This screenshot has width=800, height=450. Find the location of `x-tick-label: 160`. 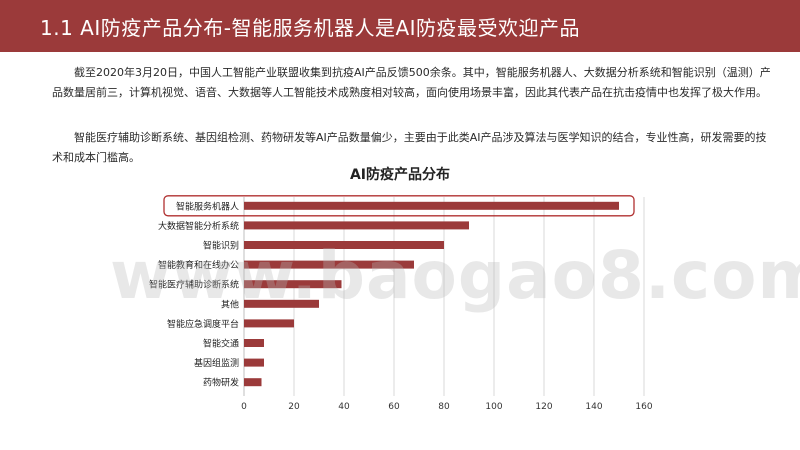

x-tick-label: 160 is located at coordinates (643, 407).